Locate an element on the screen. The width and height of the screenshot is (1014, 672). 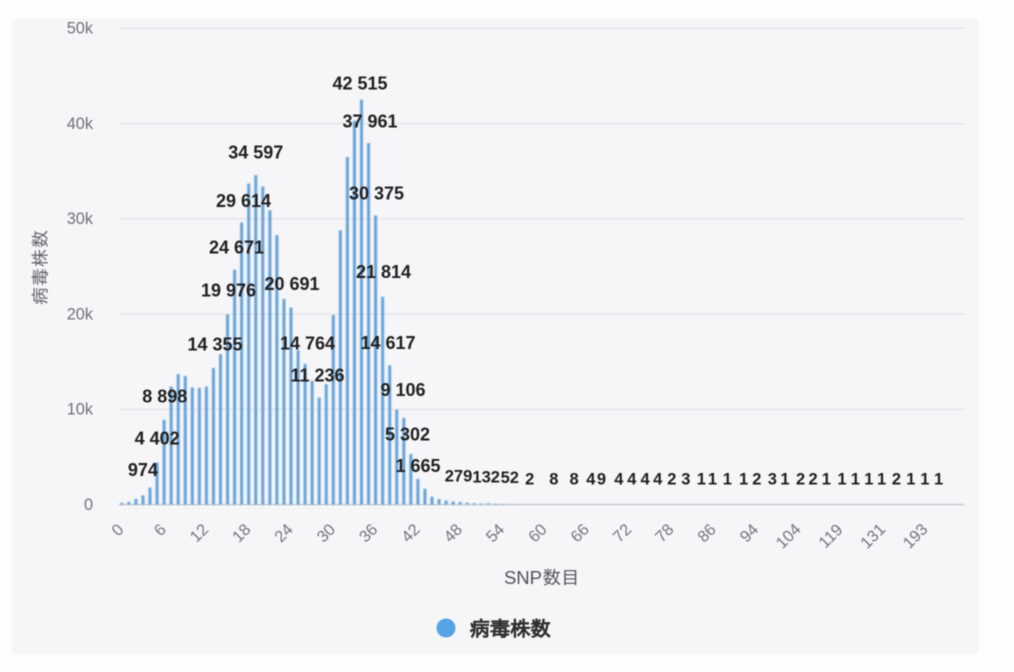
svg-text: 11 236 is located at coordinates (317, 376).